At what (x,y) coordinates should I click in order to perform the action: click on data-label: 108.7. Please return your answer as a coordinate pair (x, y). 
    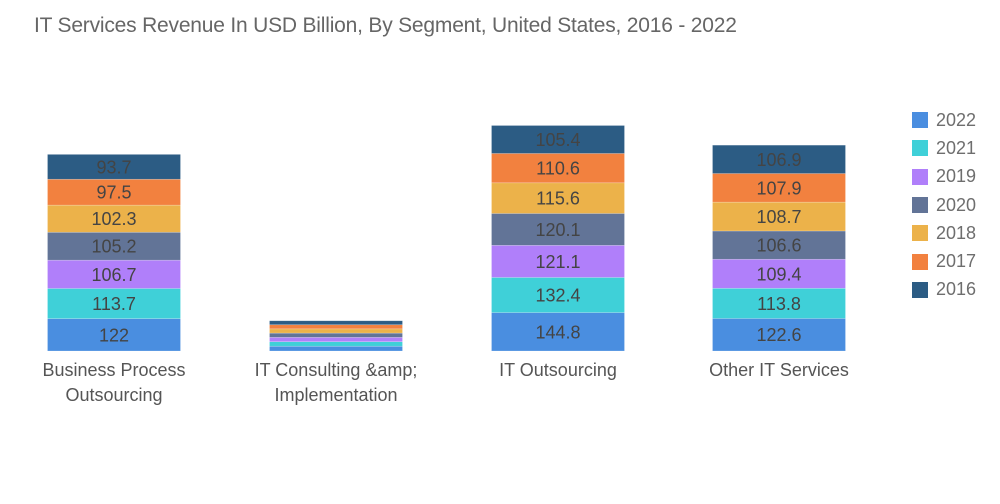
    Looking at the image, I should click on (778, 217).